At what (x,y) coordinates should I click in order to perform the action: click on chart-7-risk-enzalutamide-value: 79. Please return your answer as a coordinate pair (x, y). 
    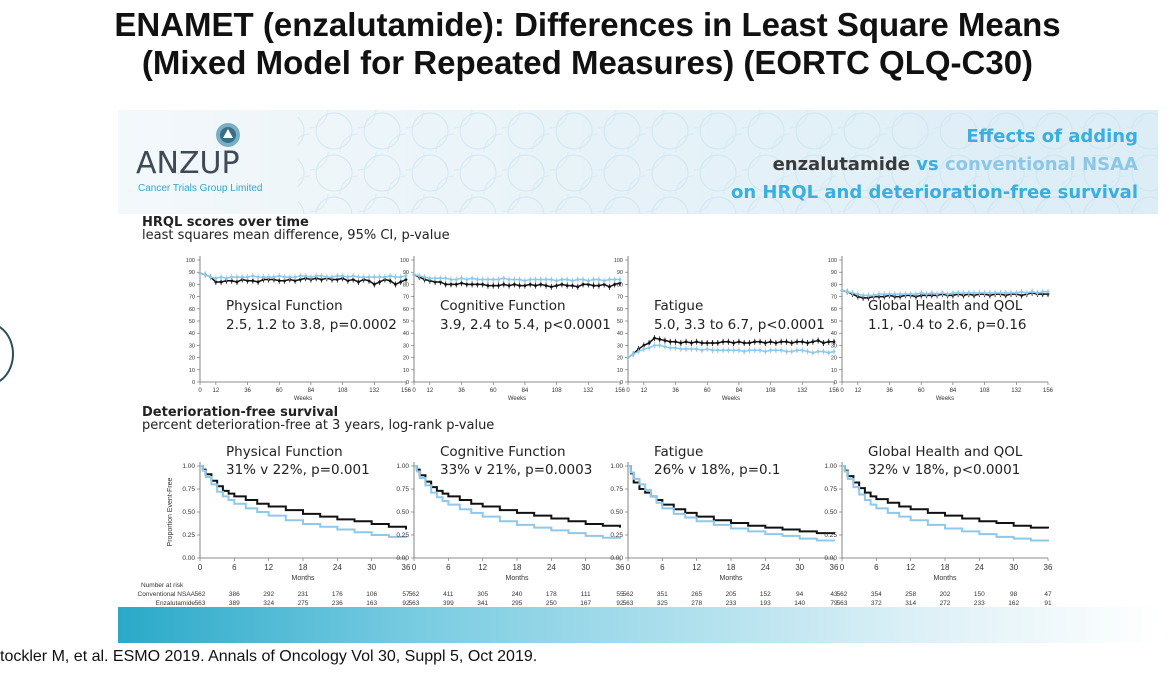
    Looking at the image, I should click on (834, 603).